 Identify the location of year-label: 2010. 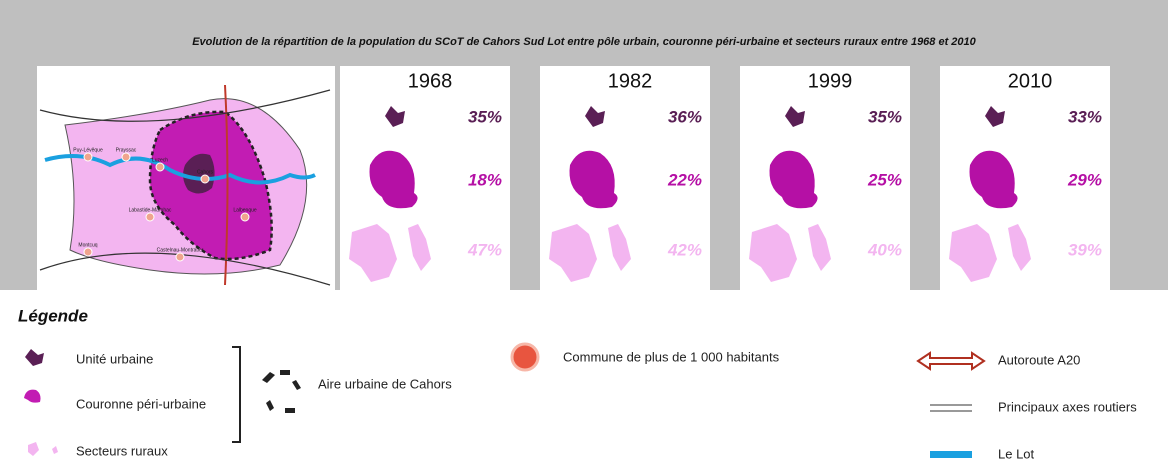
(1030, 81).